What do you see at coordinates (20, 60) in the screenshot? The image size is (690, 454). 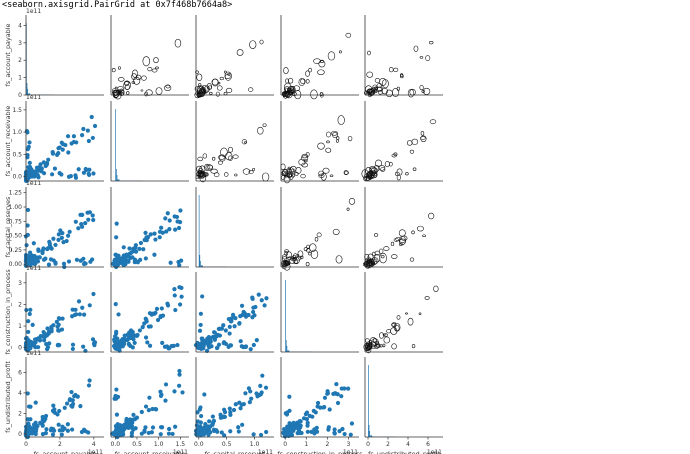 I see `y-tick-label: 2` at bounding box center [20, 60].